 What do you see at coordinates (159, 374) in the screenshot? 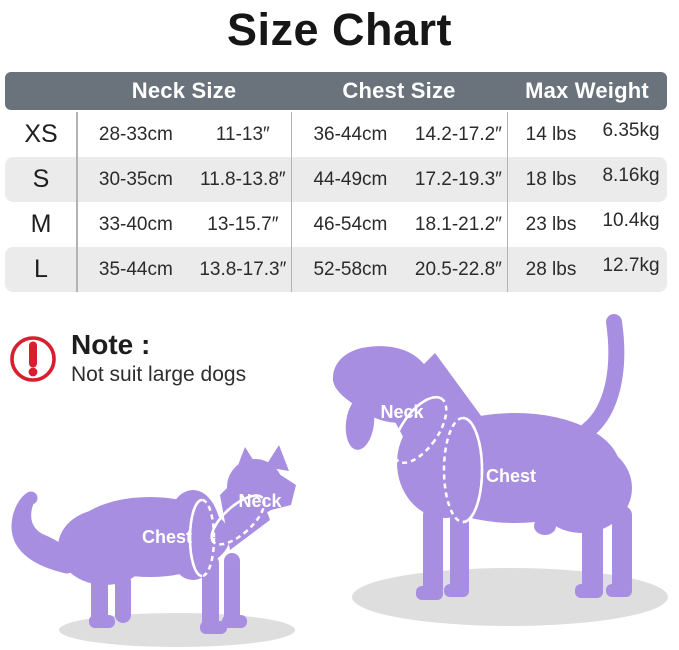
I see `note-message: Not suit large dogs` at bounding box center [159, 374].